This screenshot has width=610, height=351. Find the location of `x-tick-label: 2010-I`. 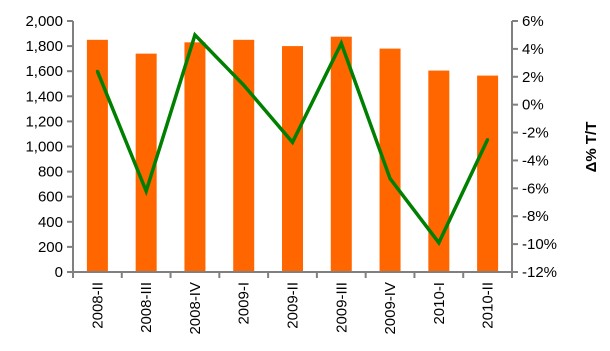

x-tick-label: 2010-I is located at coordinates (439, 303).